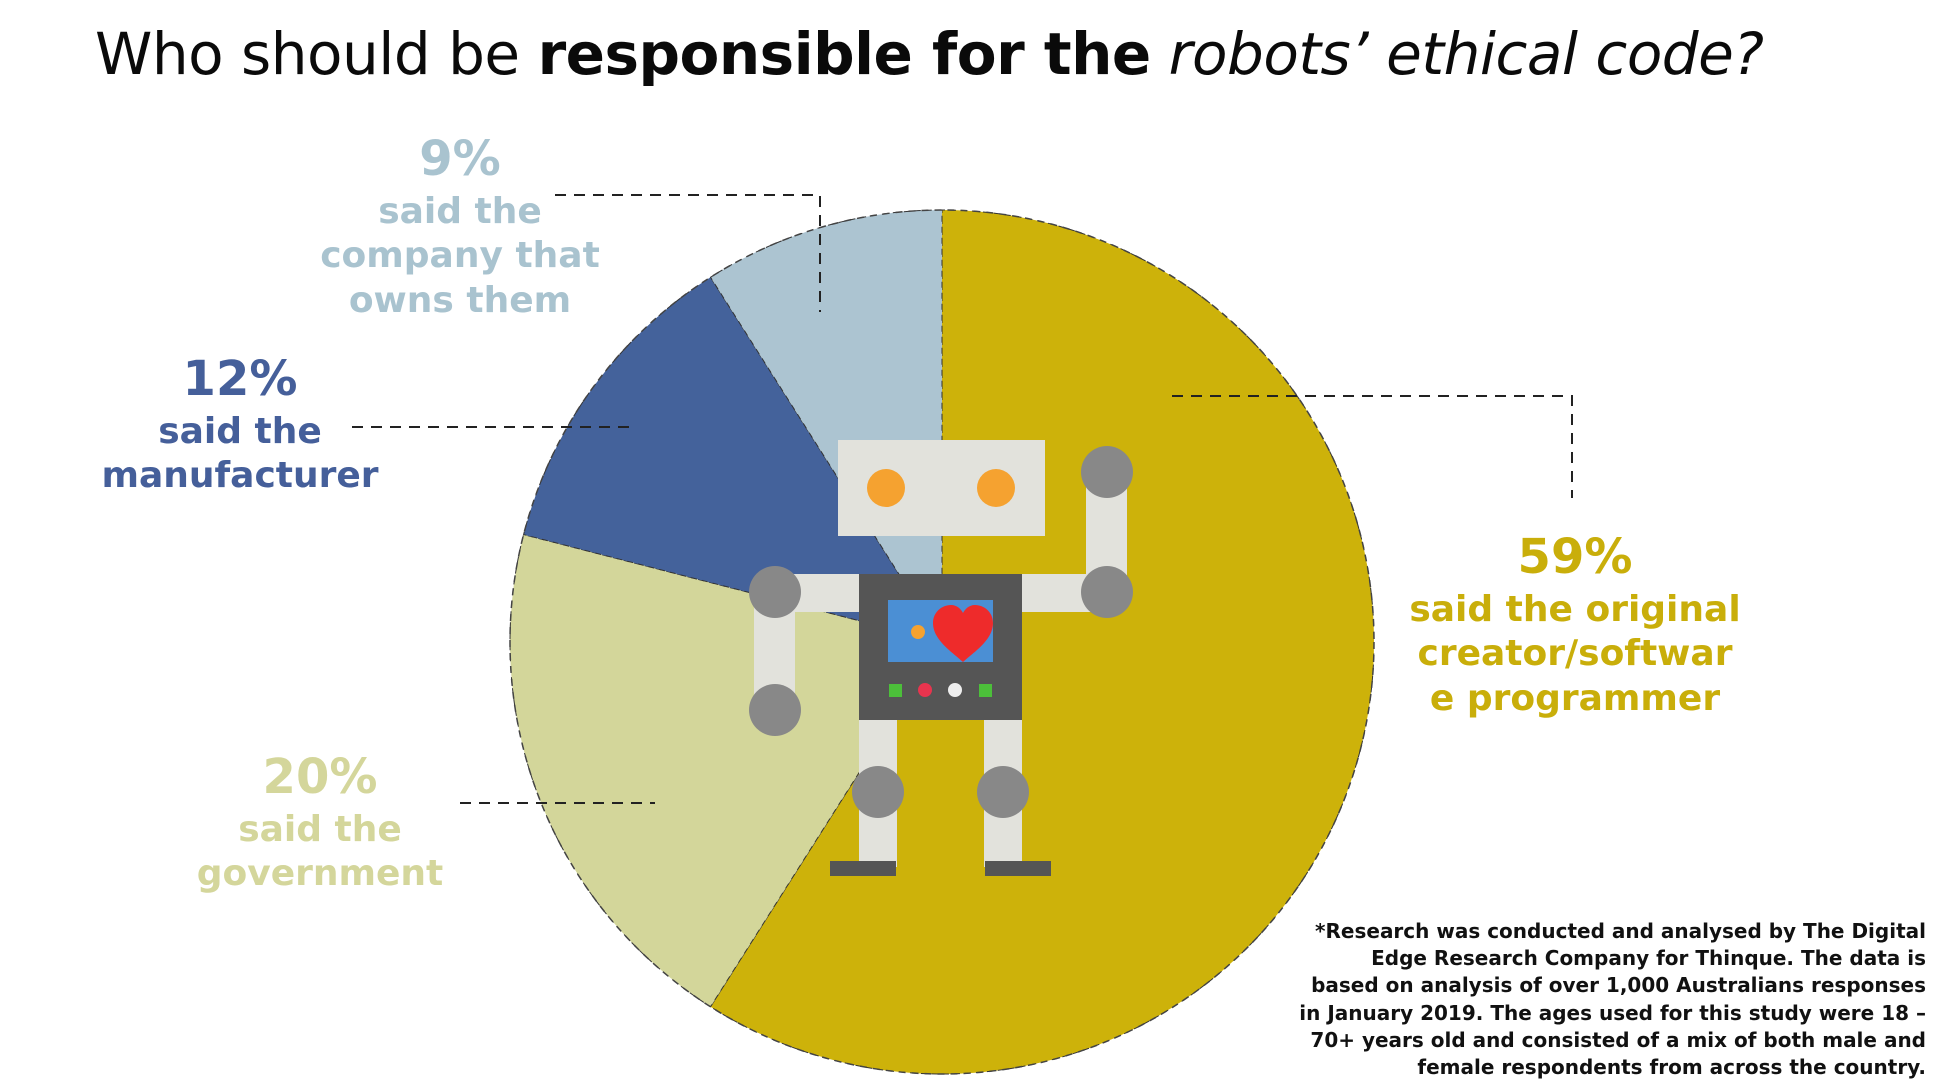  Describe the element at coordinates (996, 488) in the screenshot. I see `robot-right-eye` at that location.